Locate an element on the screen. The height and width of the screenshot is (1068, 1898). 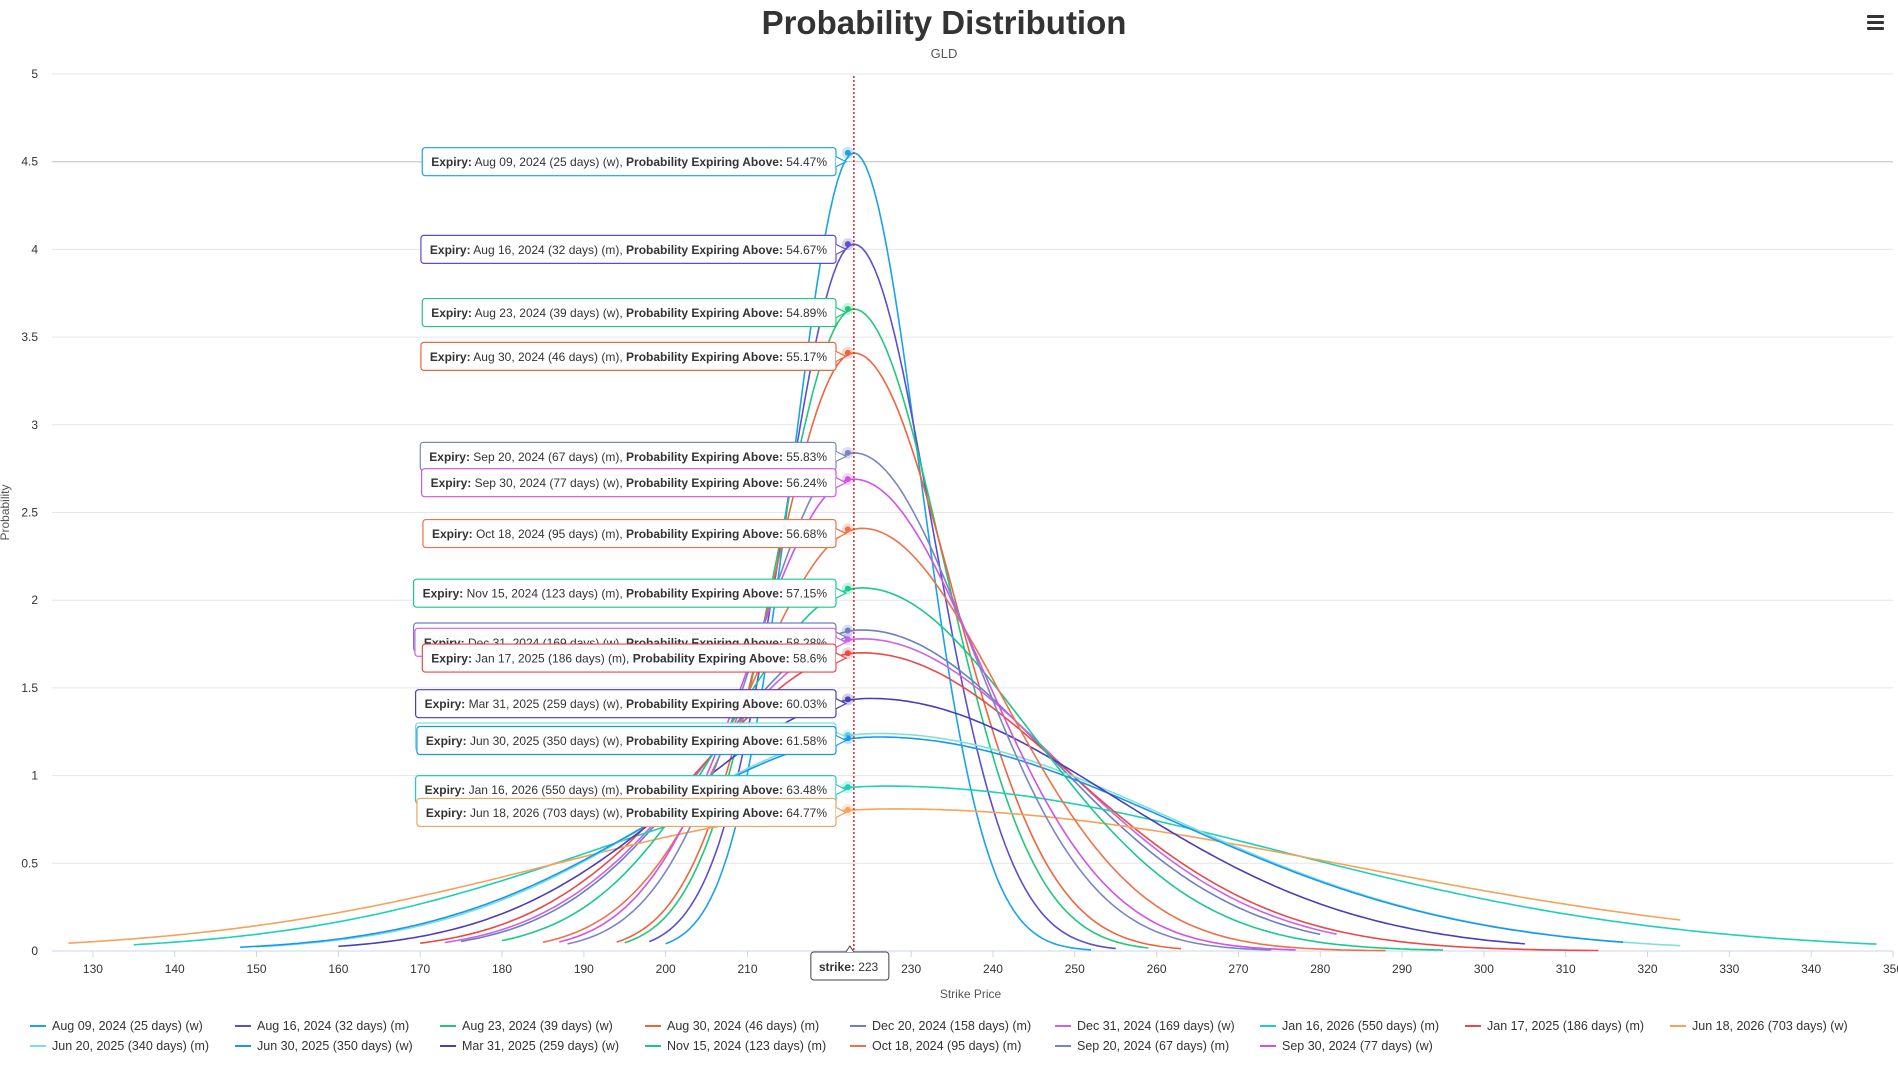
x-tick-label: 290 is located at coordinates (1402, 969).